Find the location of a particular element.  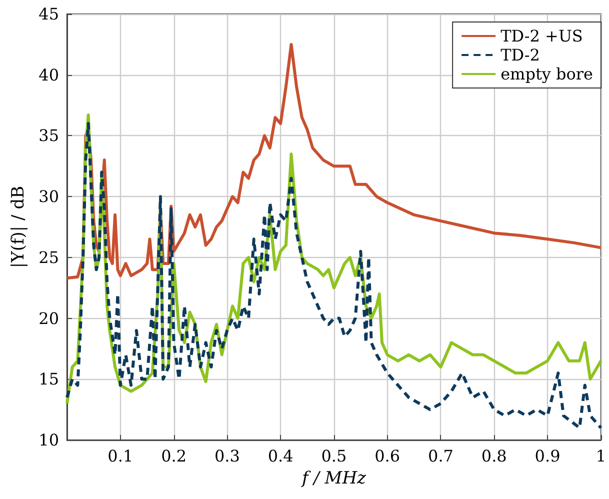

x-tick-label: 0.7 is located at coordinates (441, 456).